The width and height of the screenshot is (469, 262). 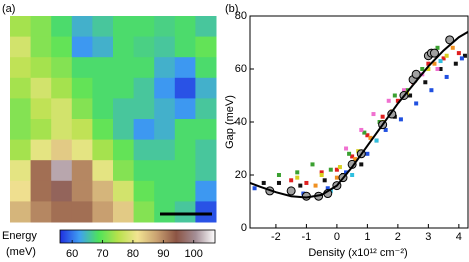 What do you see at coordinates (194, 254) in the screenshot?
I see `colorbar-tick-label: 100` at bounding box center [194, 254].